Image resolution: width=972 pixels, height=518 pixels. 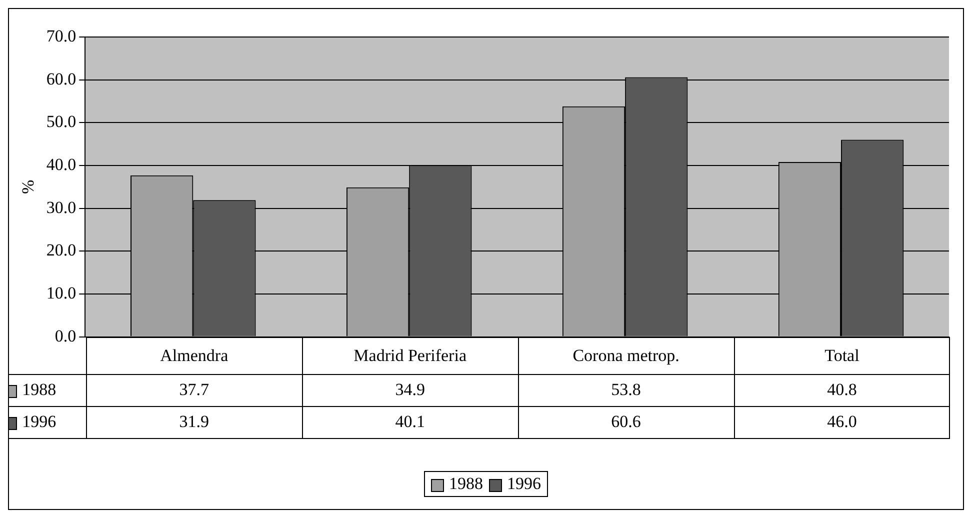 What do you see at coordinates (410, 422) in the screenshot?
I see `data-label: 40.1` at bounding box center [410, 422].